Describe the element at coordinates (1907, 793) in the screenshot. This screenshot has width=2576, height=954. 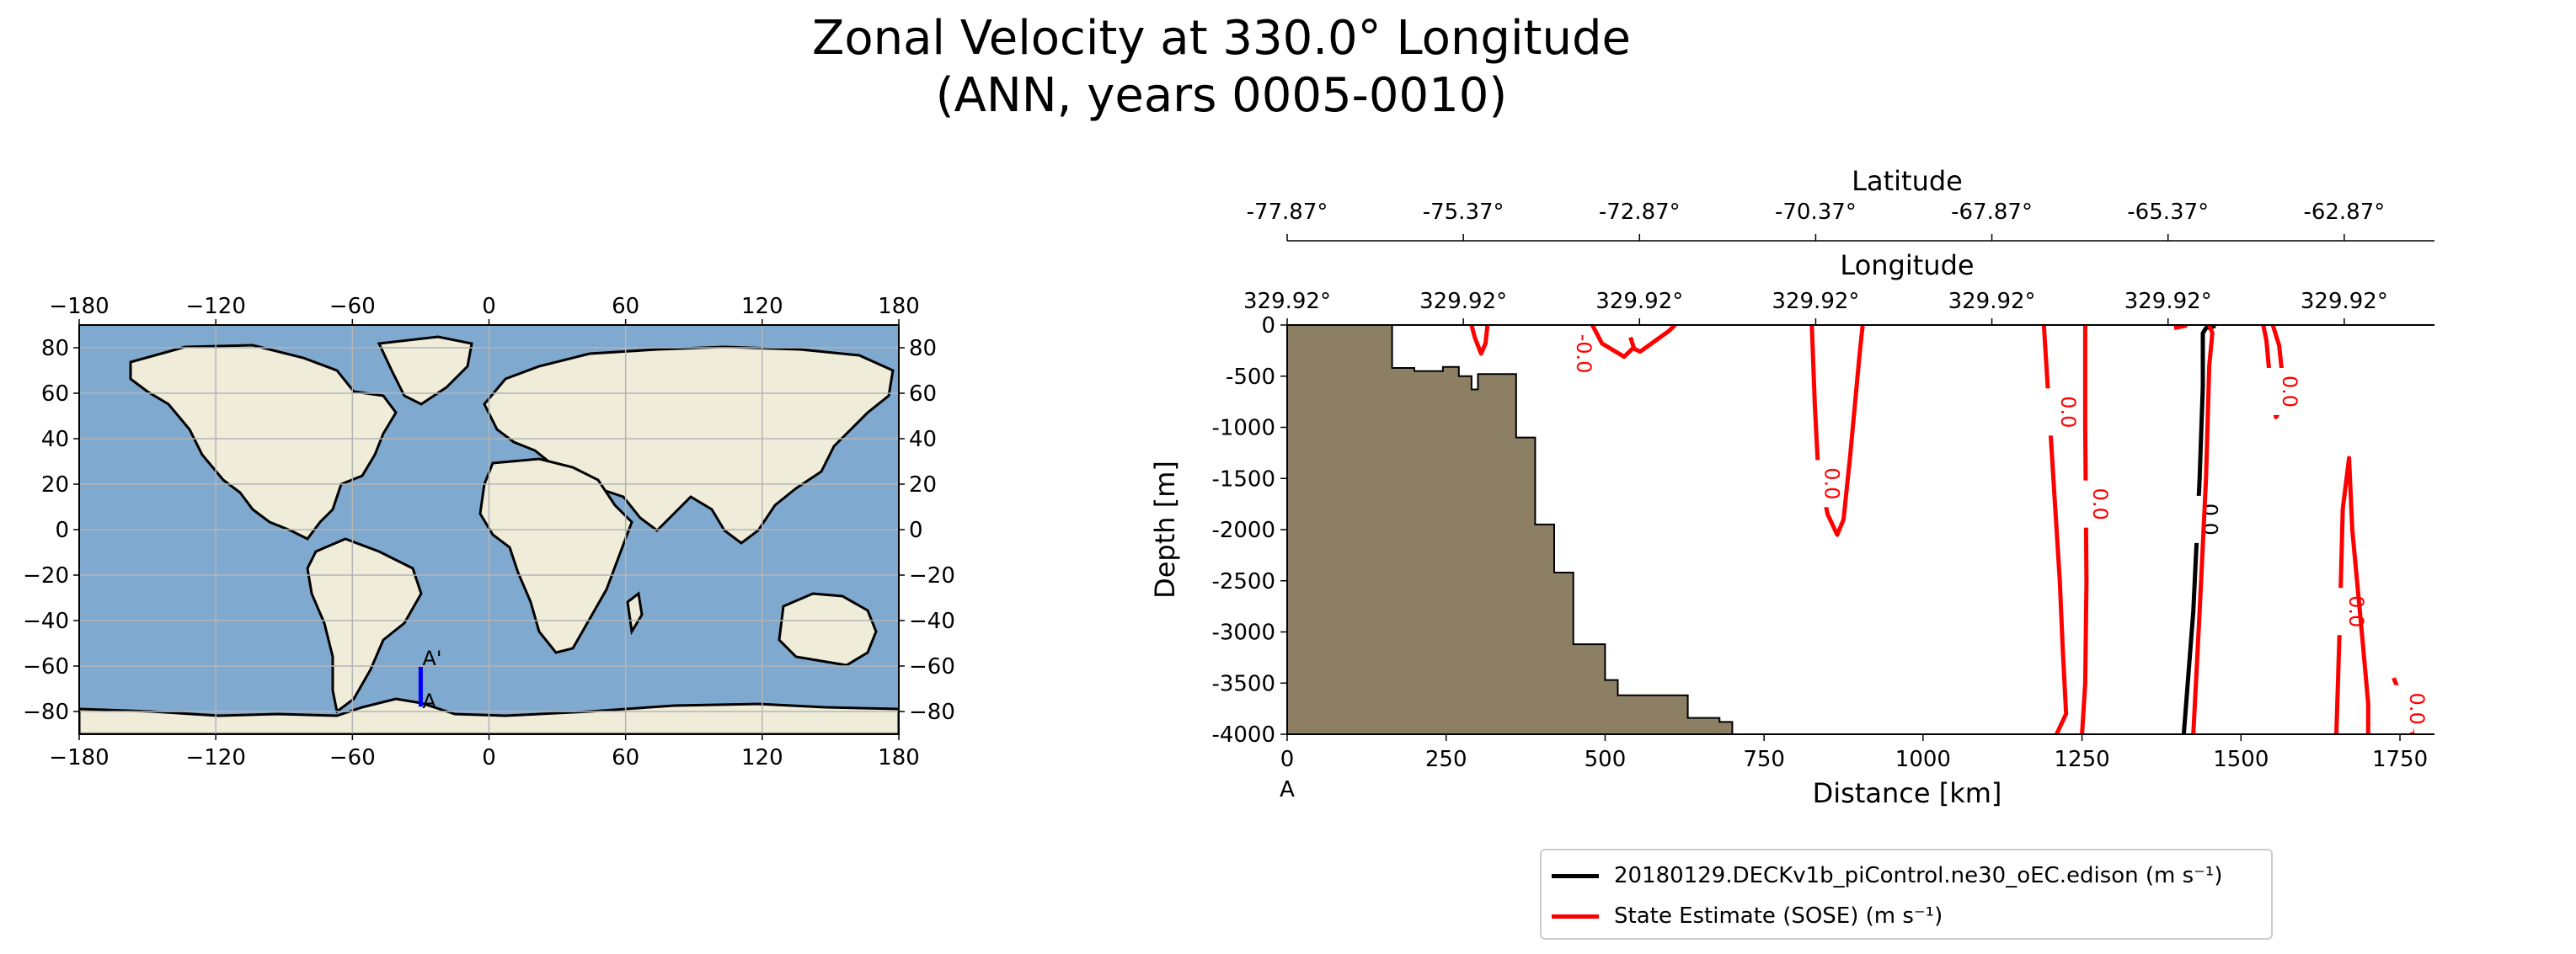
I see `x-axis-label: Distance [km]` at that location.